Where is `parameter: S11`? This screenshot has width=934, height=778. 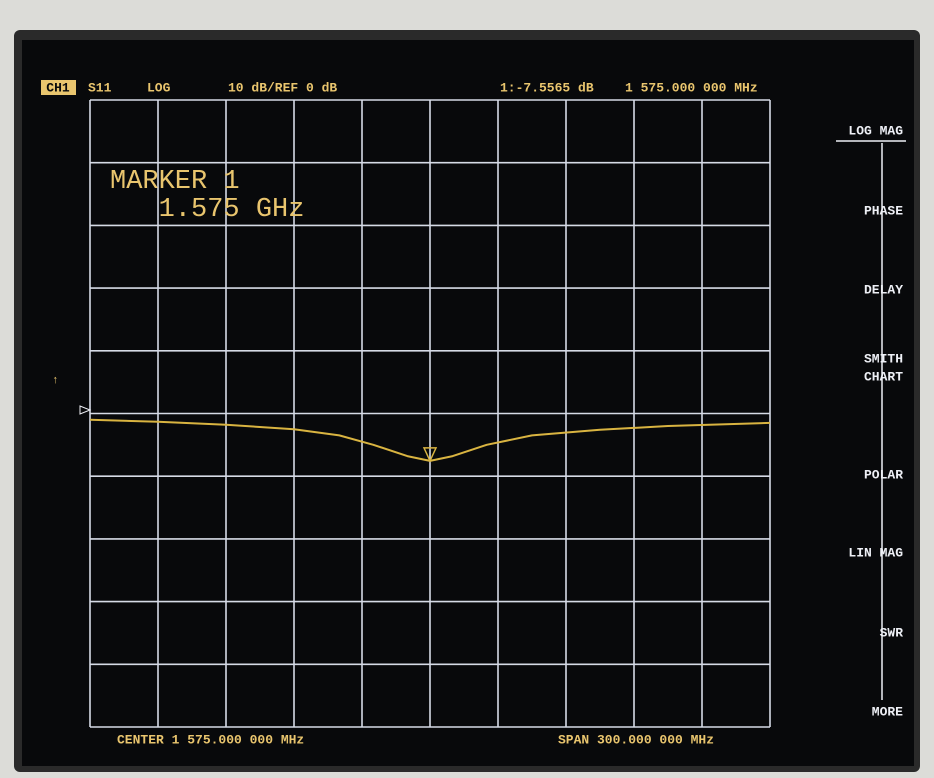
parameter: S11 is located at coordinates (100, 87).